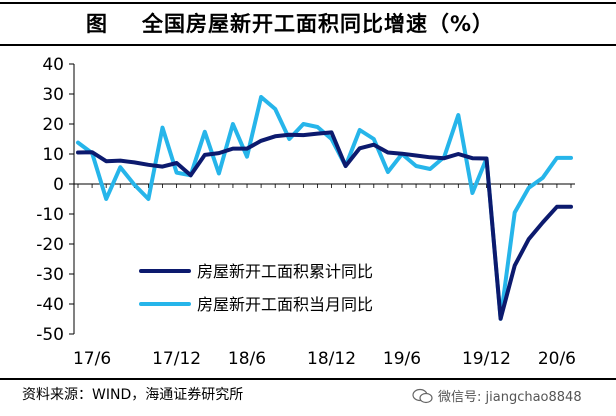 The height and width of the screenshot is (416, 616). I want to click on title-text: 全国房屋新开工面积同比增速（%）, so click(318, 24).